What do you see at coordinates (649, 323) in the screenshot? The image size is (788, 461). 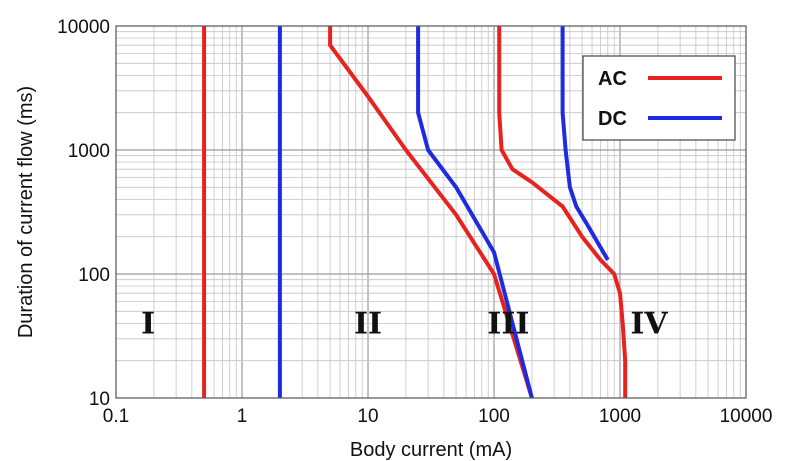 I see `region-label: IV` at bounding box center [649, 323].